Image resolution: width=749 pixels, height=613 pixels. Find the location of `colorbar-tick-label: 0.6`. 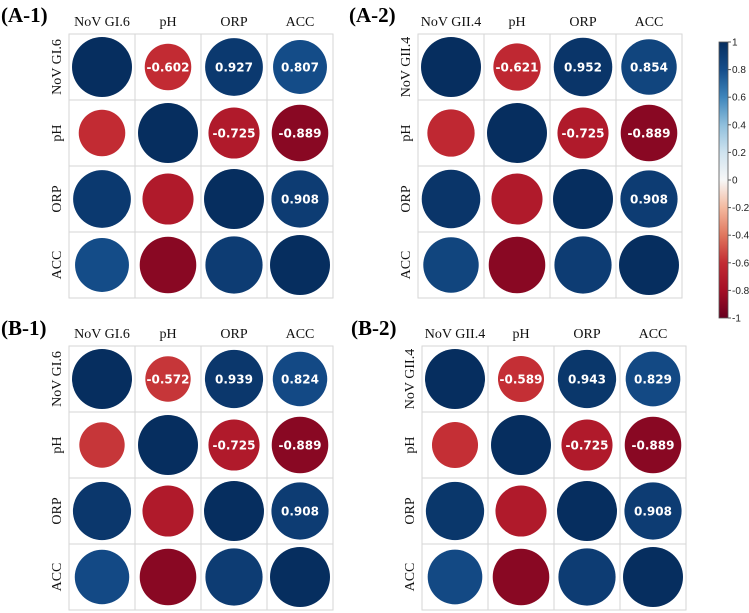

colorbar-tick-label: 0.6 is located at coordinates (739, 98).